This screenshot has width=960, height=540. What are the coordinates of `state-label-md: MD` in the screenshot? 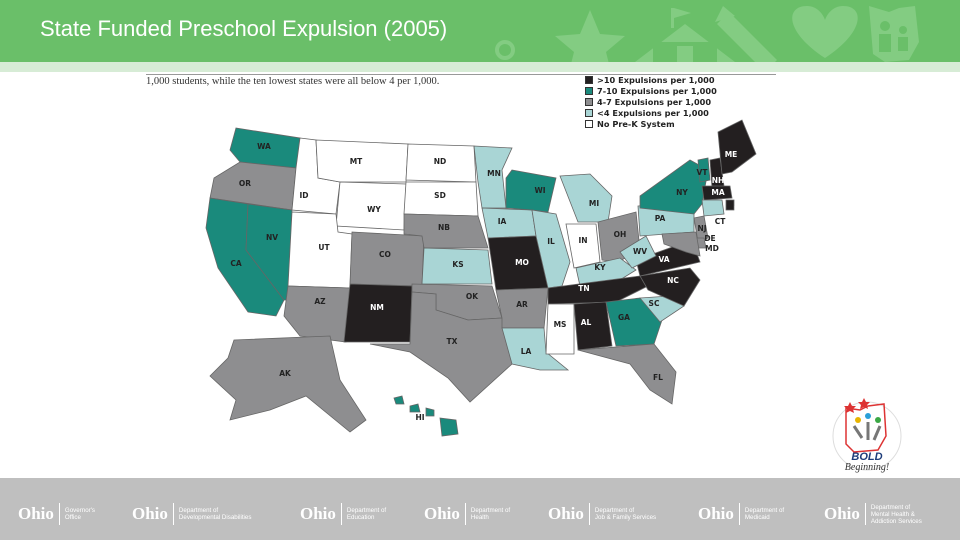 It's located at (712, 248).